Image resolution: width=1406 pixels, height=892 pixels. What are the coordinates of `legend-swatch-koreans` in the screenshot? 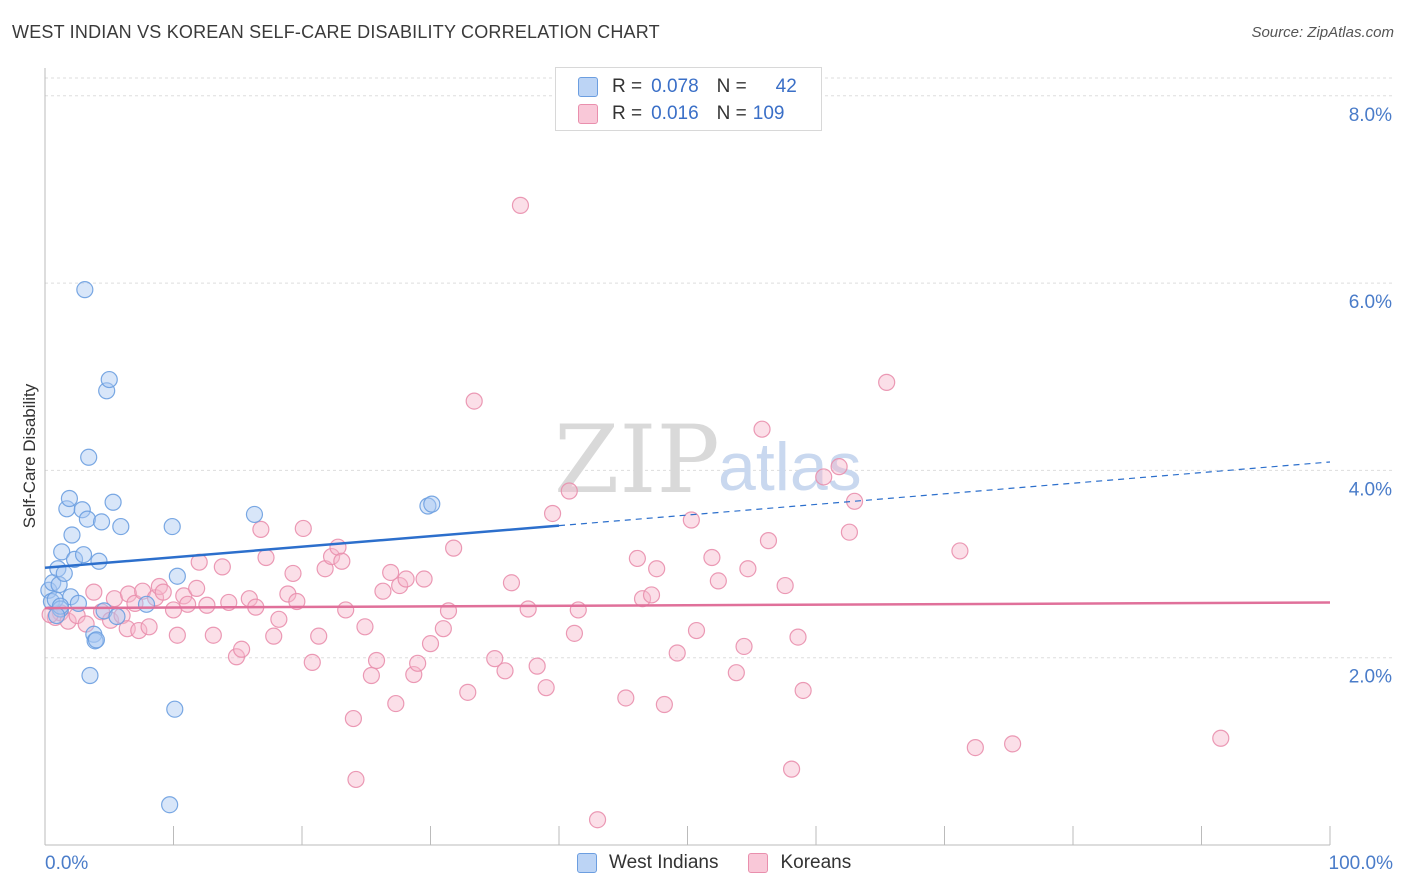 It's located at (758, 863).